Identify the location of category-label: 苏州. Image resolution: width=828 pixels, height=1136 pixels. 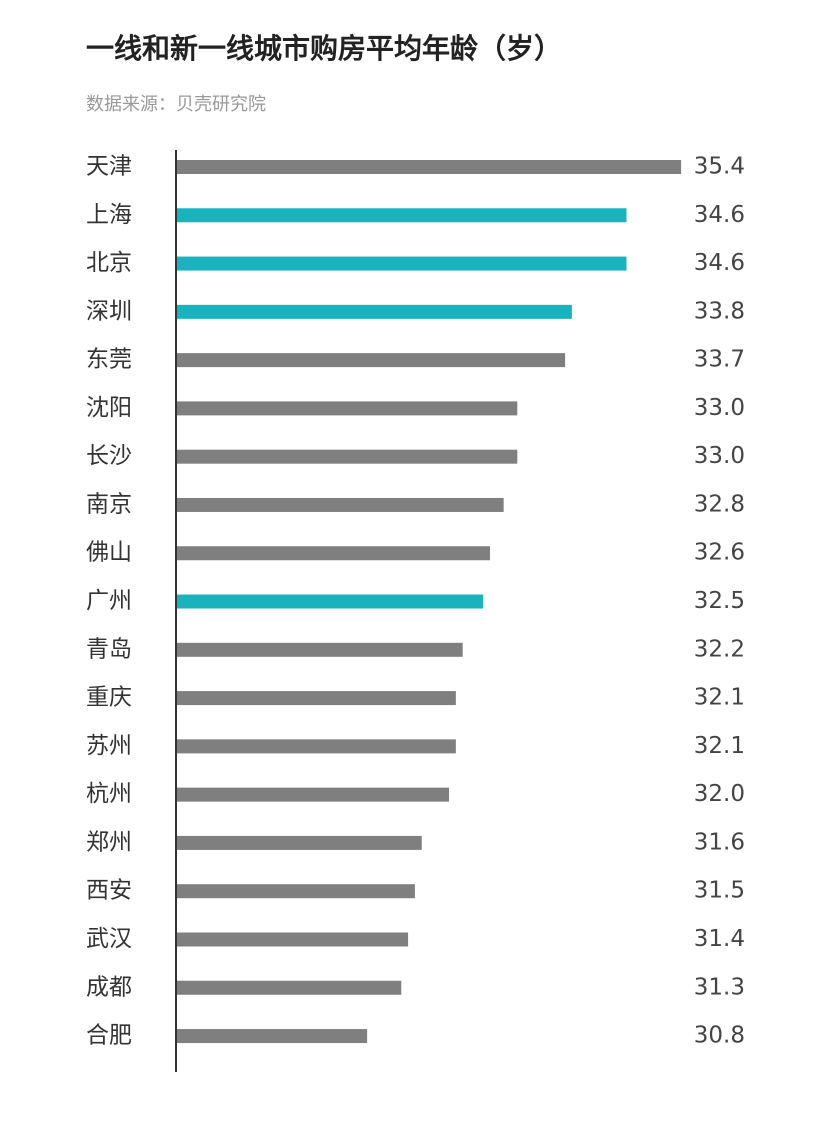
(109, 746).